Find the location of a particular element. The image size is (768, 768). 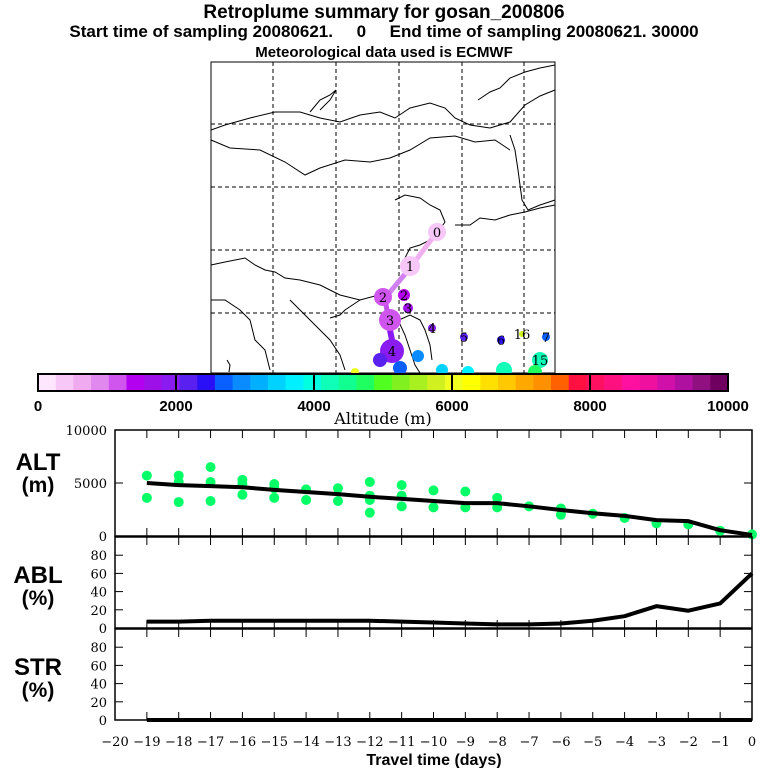

y-tick-label: 40 is located at coordinates (98, 593).